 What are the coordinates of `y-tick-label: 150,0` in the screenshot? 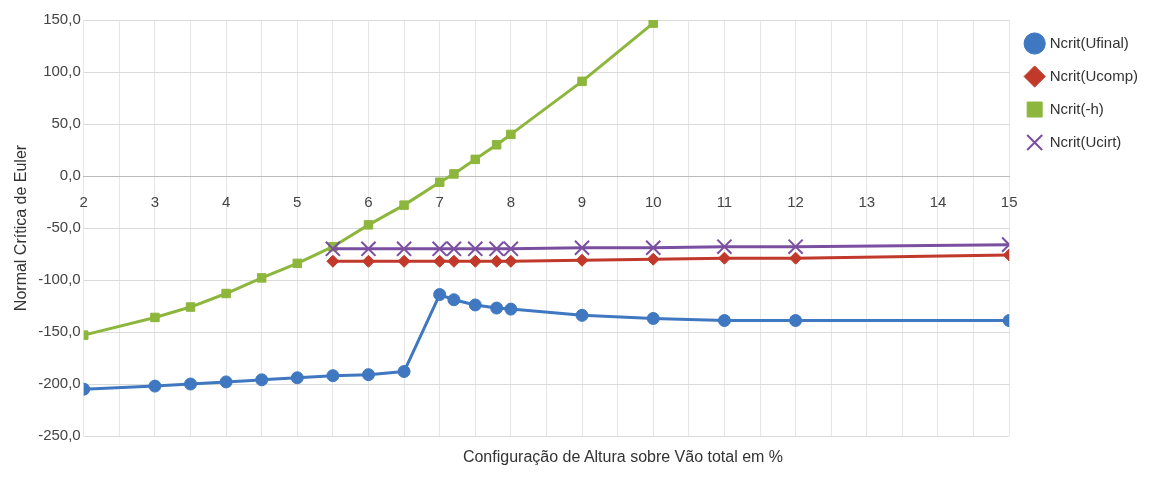 It's located at (62, 19).